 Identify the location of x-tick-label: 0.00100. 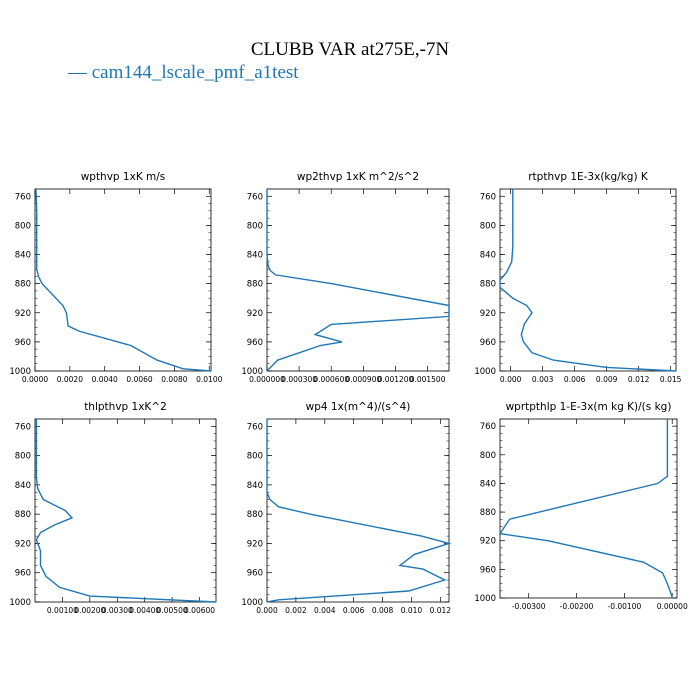
(62, 610).